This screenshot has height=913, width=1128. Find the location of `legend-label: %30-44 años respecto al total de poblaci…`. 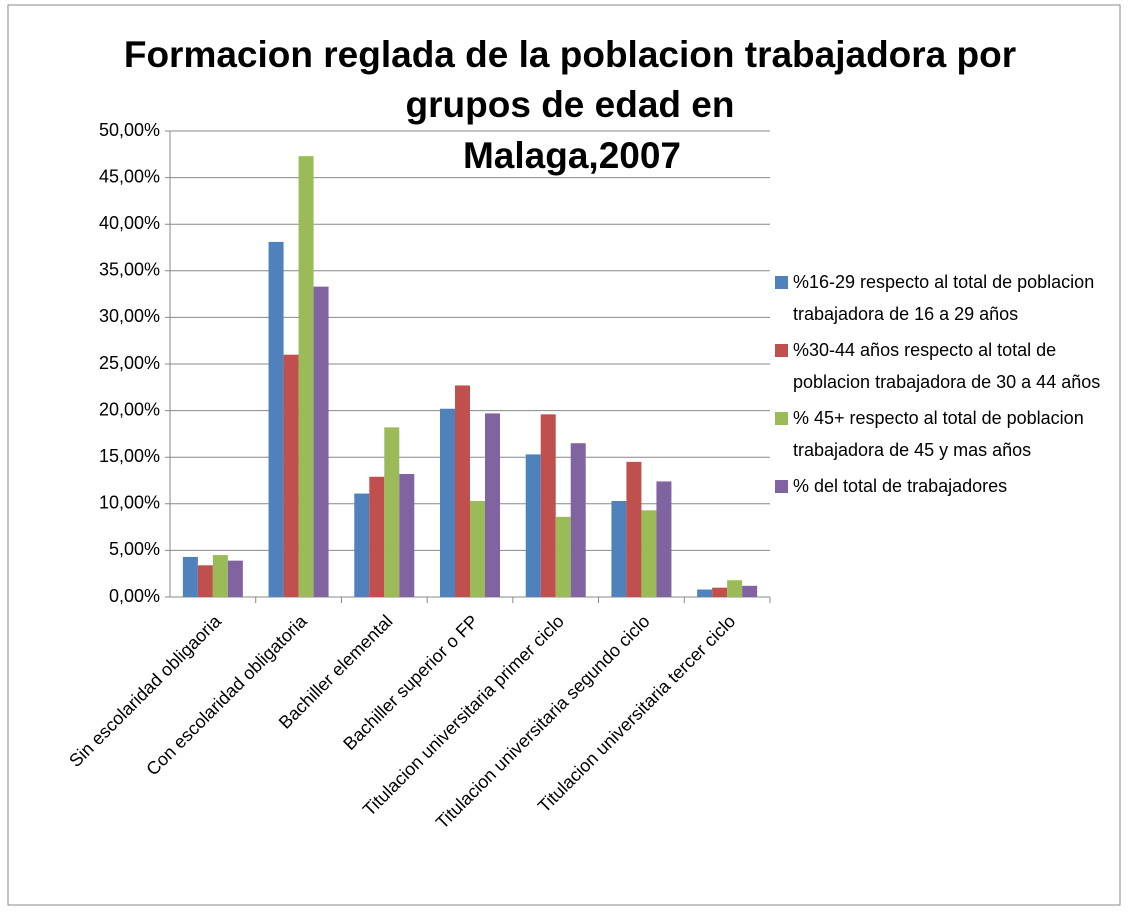

legend-label: %30-44 años respecto al total de poblaci… is located at coordinates (947, 366).